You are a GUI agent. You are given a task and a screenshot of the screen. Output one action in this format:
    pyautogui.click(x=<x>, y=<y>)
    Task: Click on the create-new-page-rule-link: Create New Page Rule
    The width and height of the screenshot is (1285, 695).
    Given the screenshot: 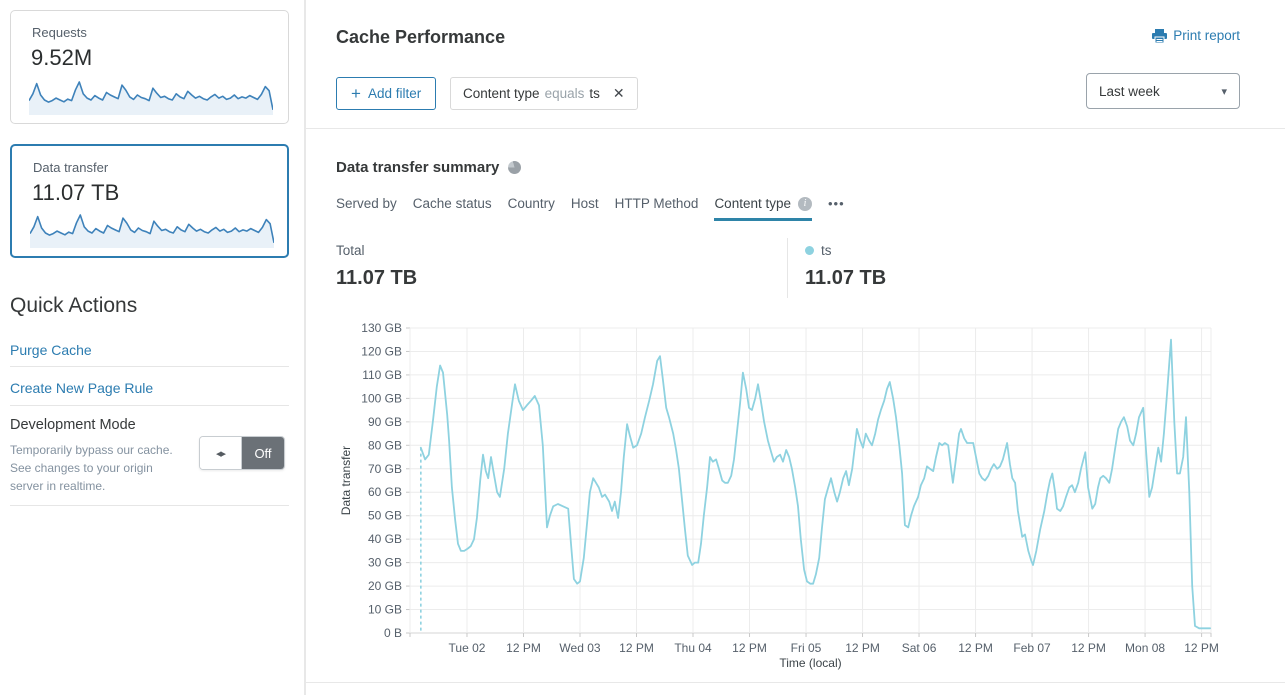 What is the action you would take?
    pyautogui.click(x=82, y=388)
    